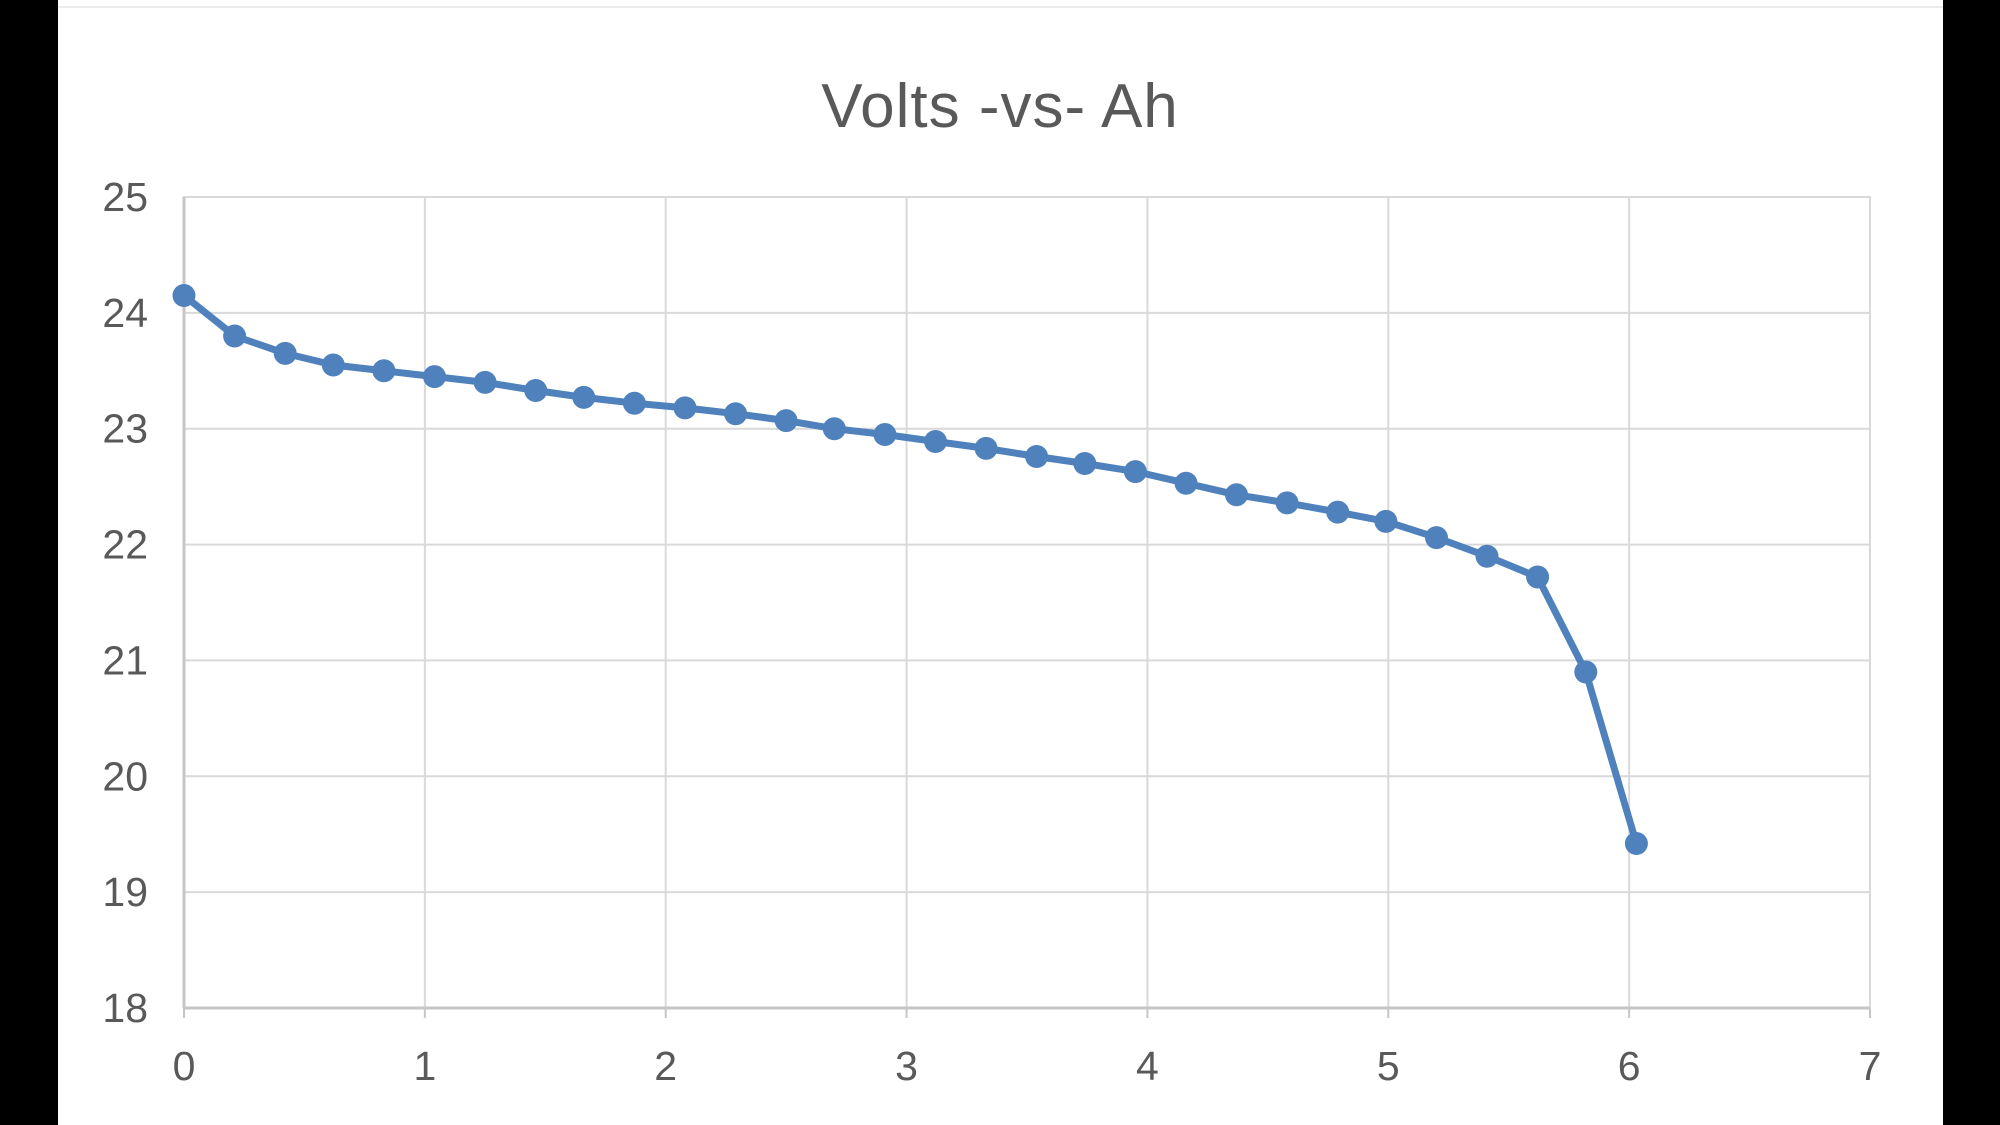 This screenshot has height=1125, width=2000. What do you see at coordinates (1629, 1066) in the screenshot?
I see `x-tick-label-6: 6` at bounding box center [1629, 1066].